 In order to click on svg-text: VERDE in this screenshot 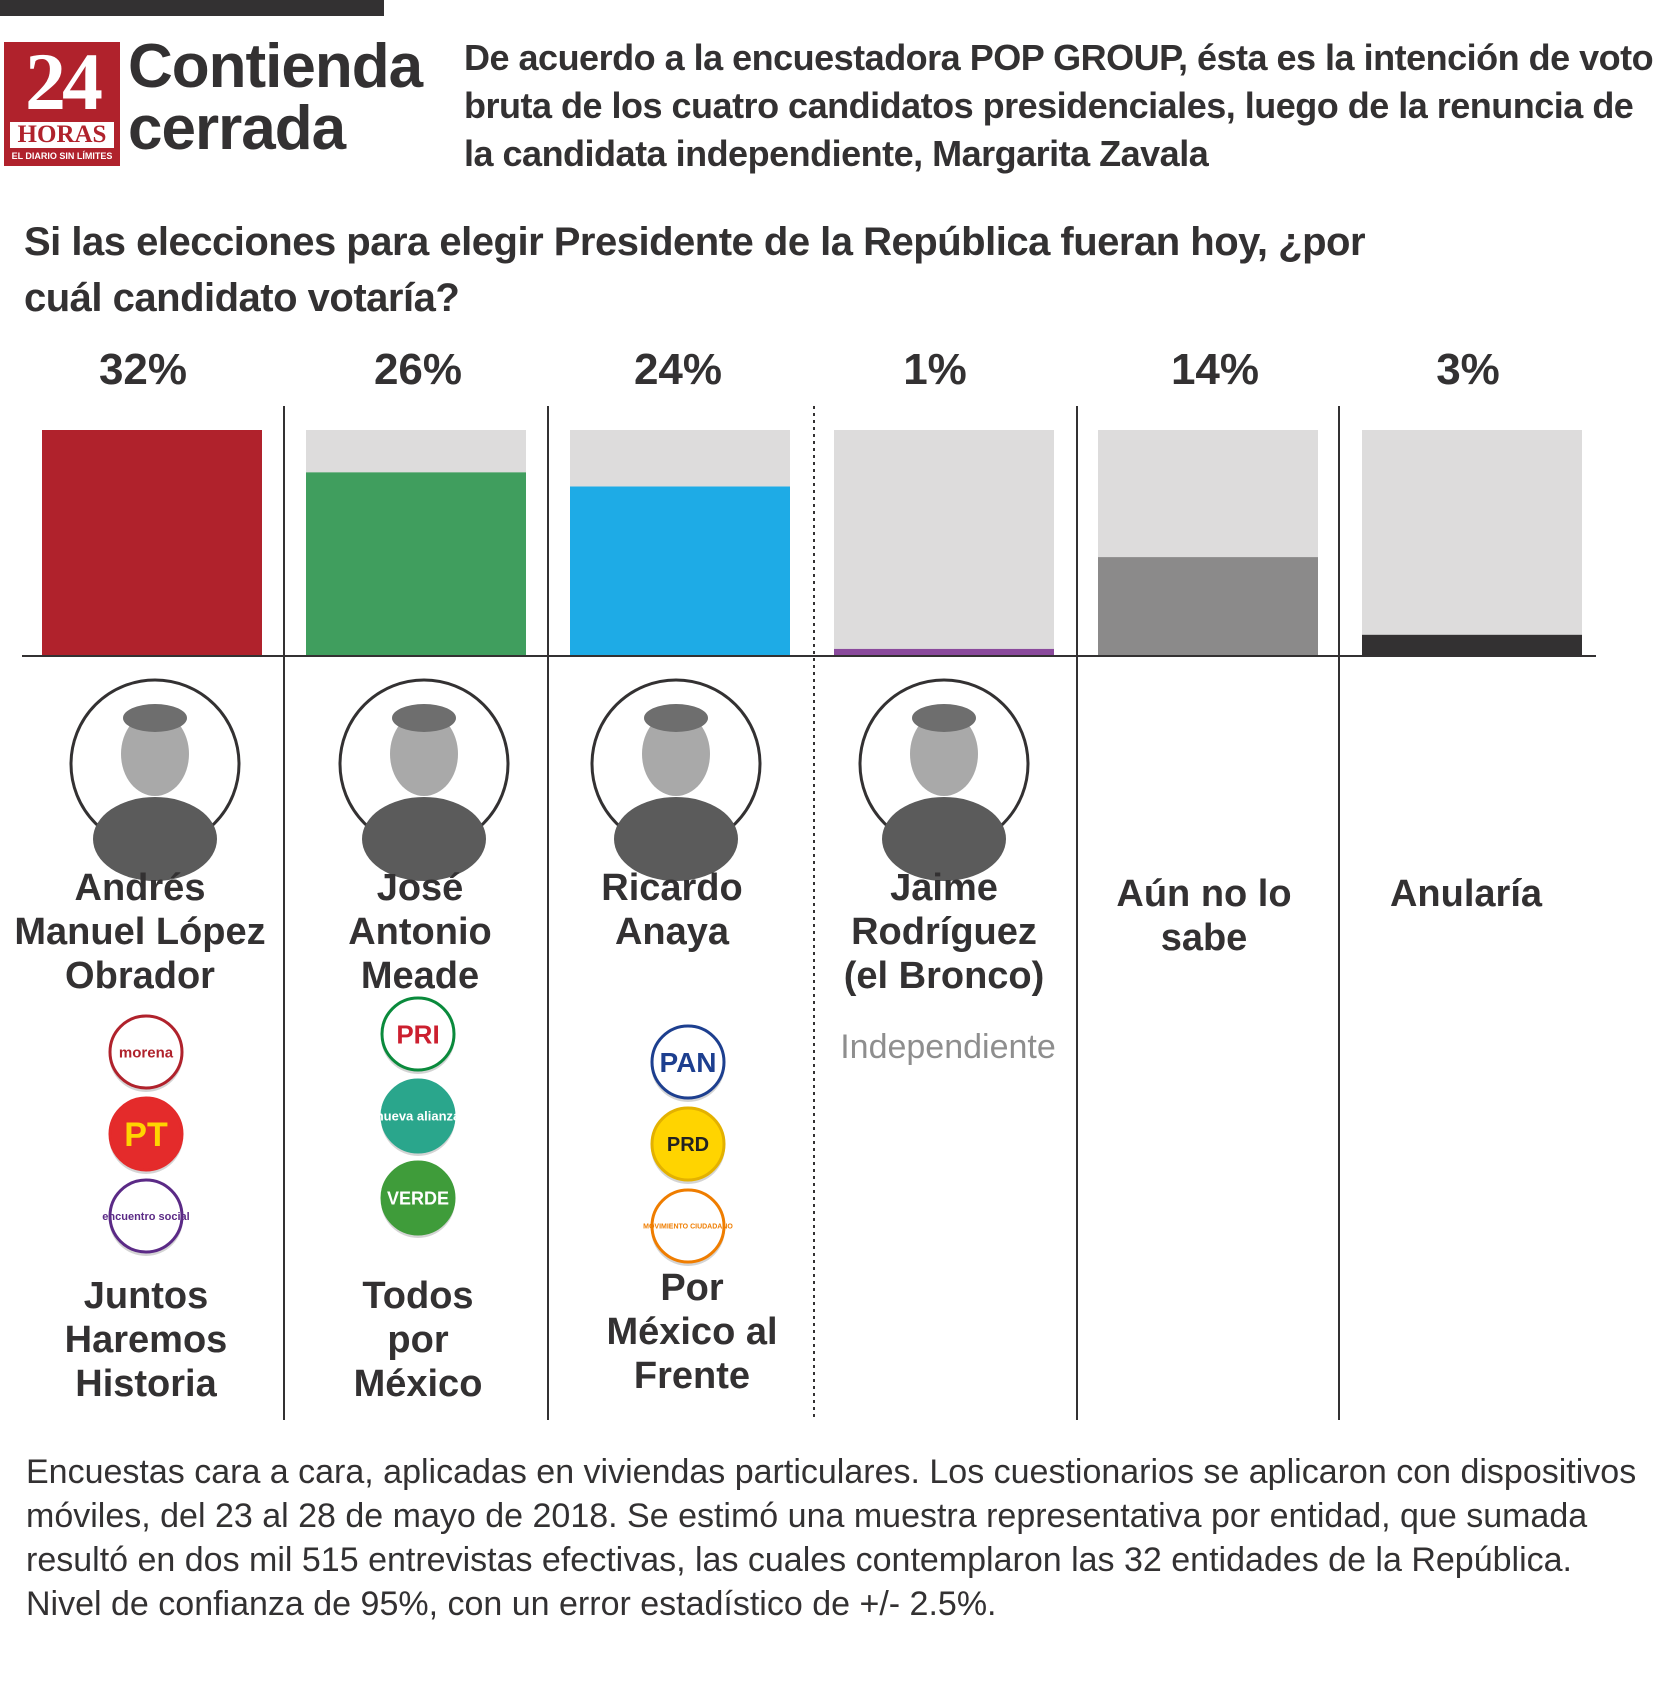, I will do `click(418, 1198)`.